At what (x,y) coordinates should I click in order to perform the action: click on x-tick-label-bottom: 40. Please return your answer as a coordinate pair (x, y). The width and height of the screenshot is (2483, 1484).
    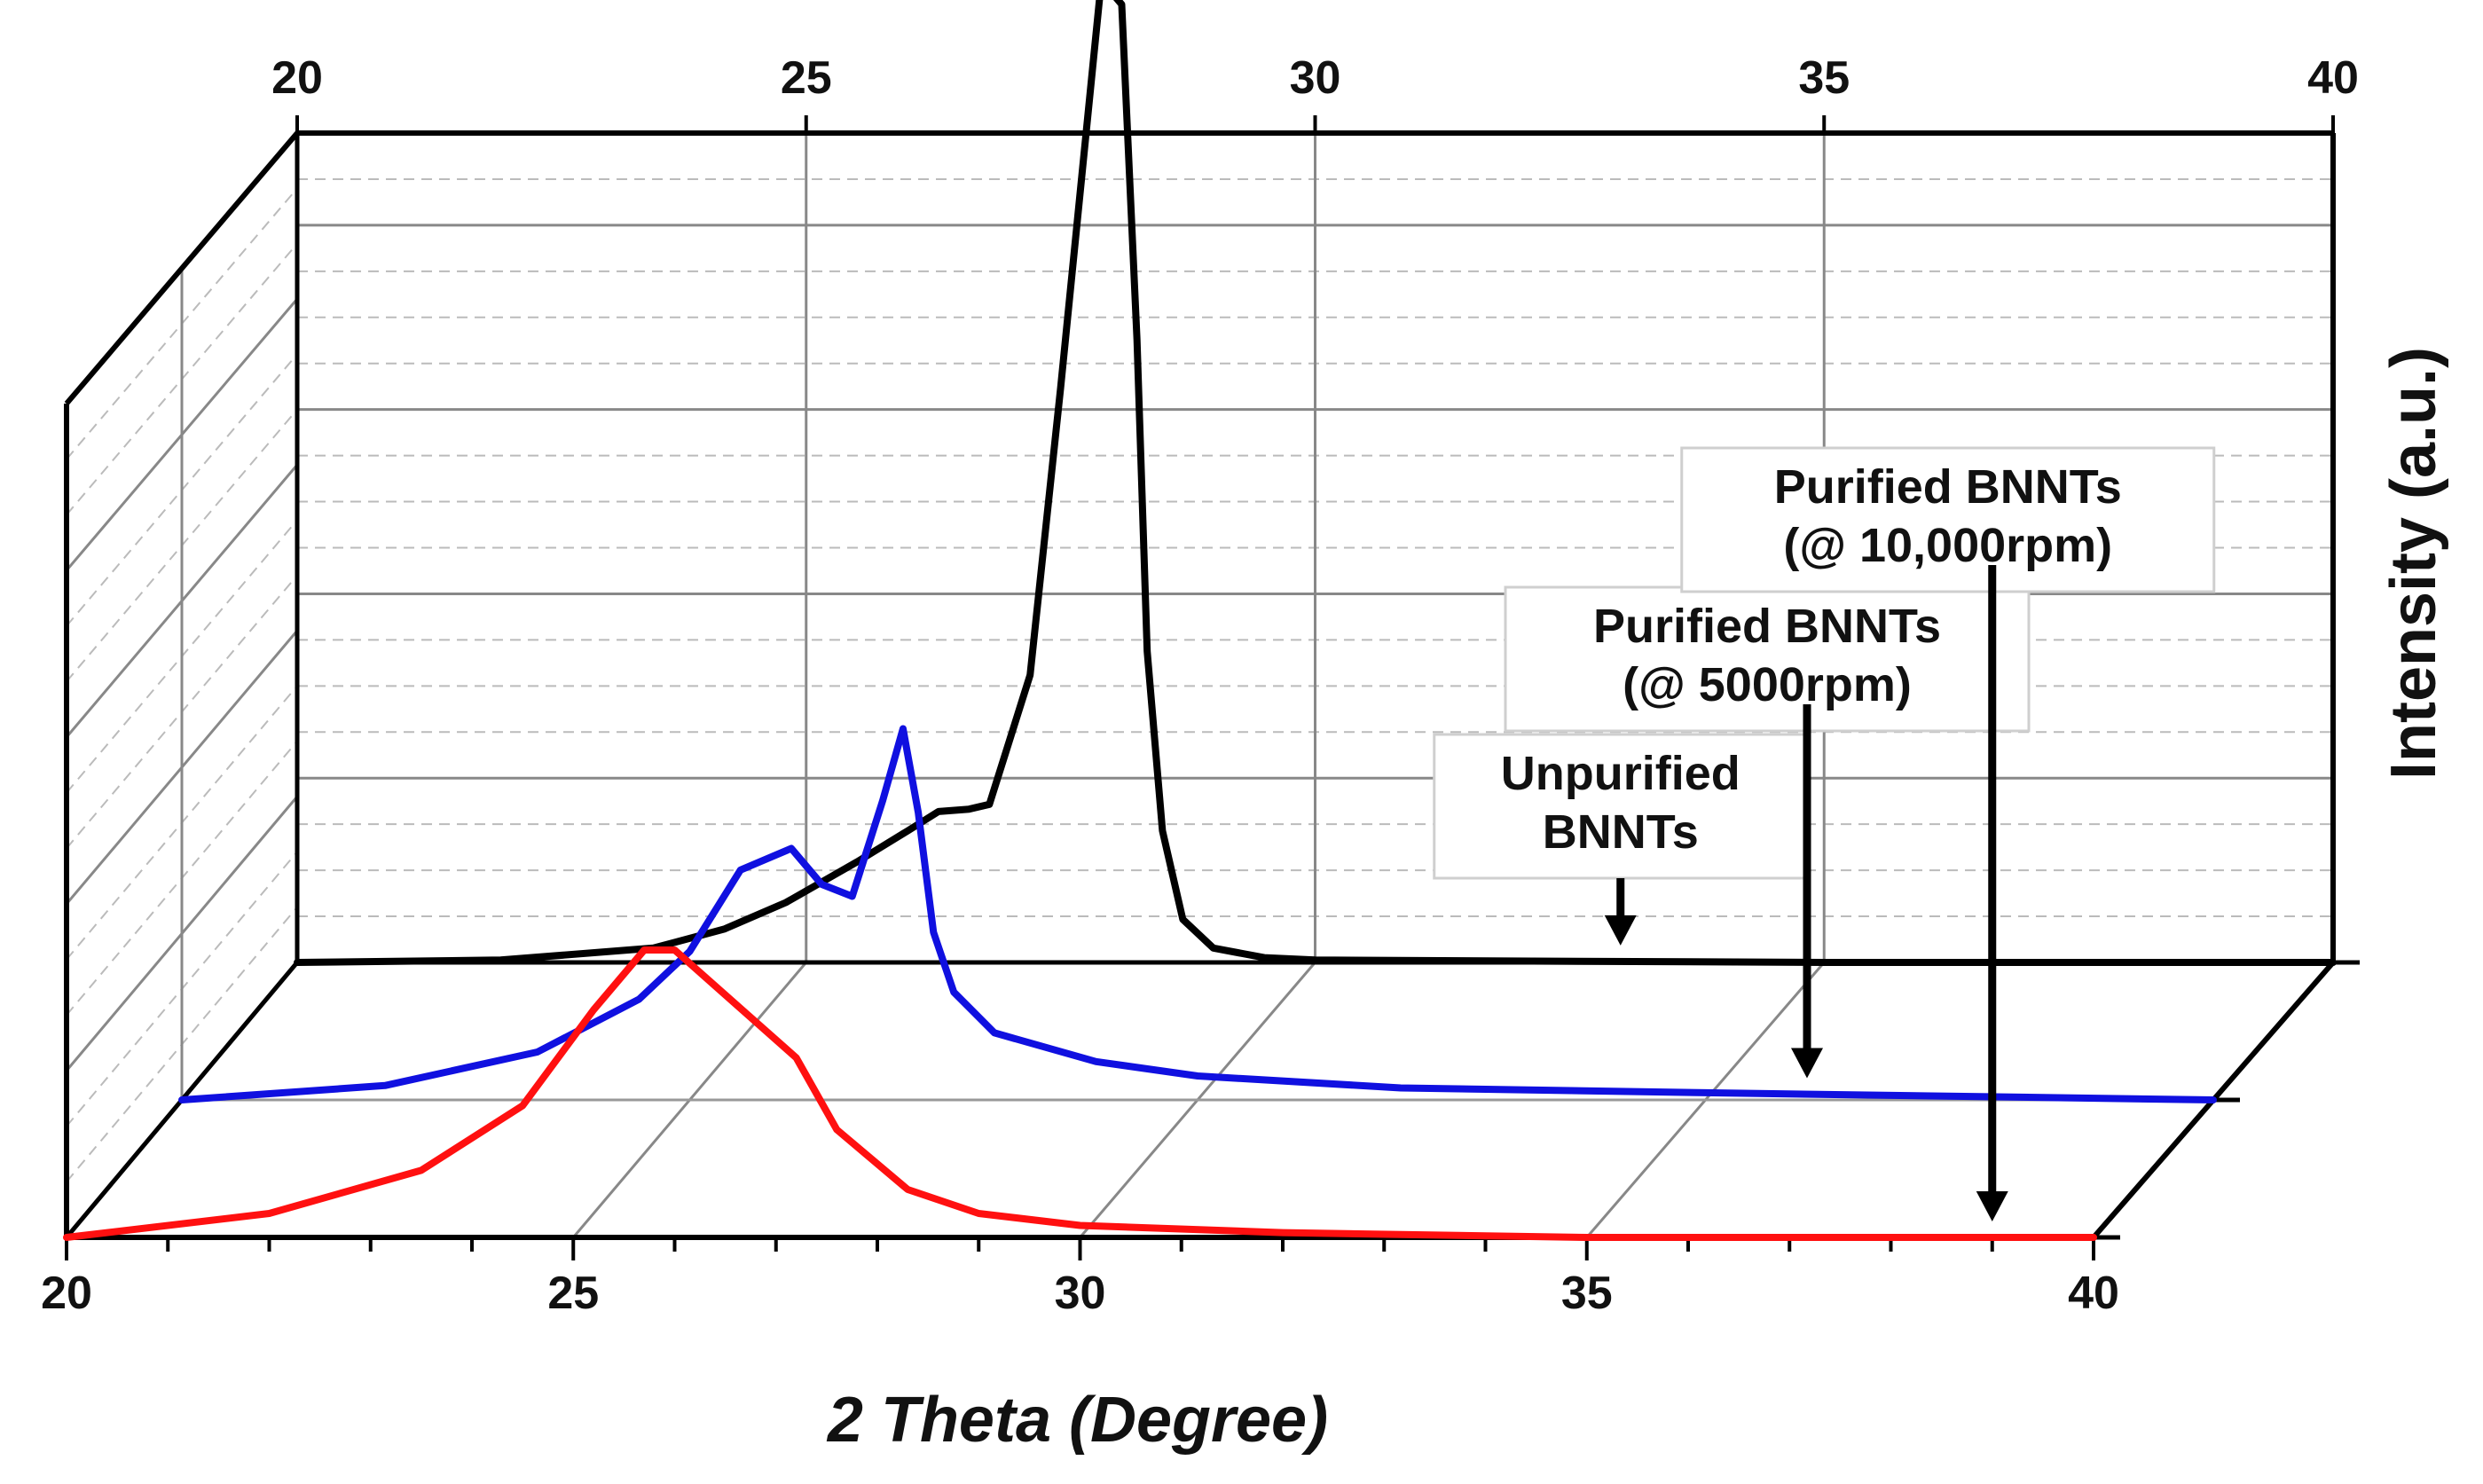
    Looking at the image, I should click on (2094, 1293).